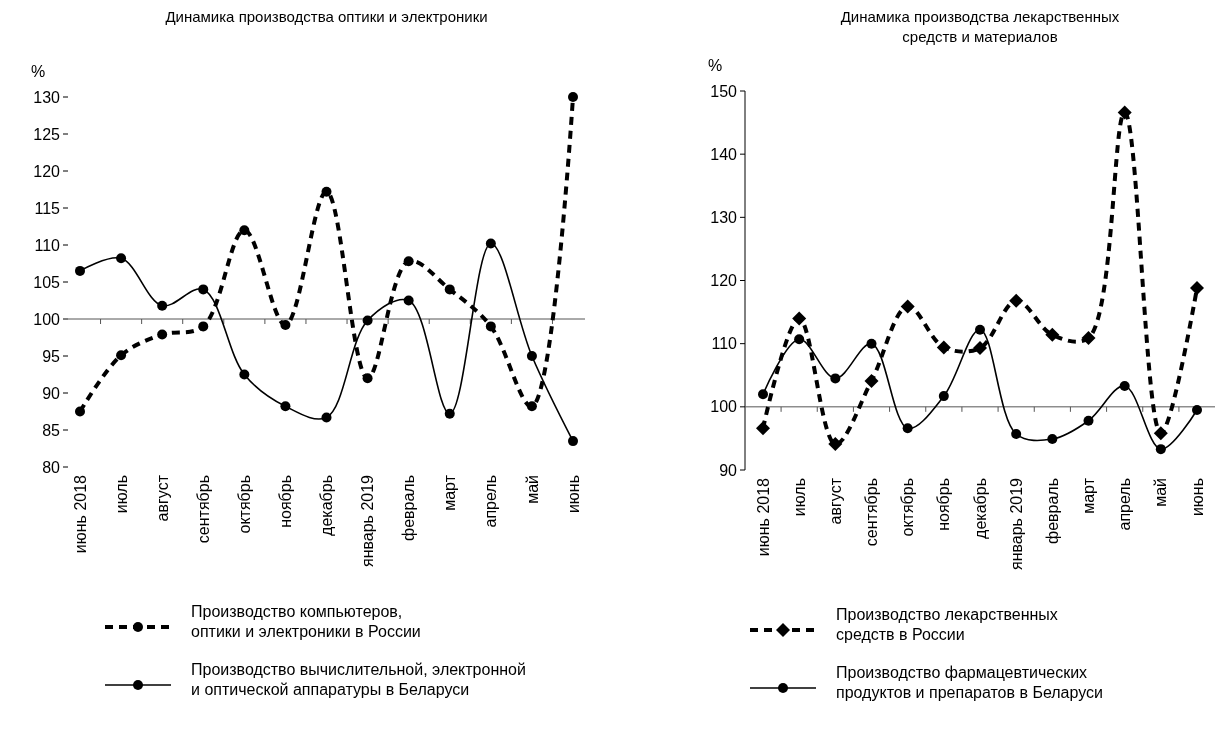 Image resolution: width=1224 pixels, height=733 pixels. Describe the element at coordinates (306, 621) in the screenshot. I see `legend-label: Производство компьютеров, оптики и электроники в России` at that location.